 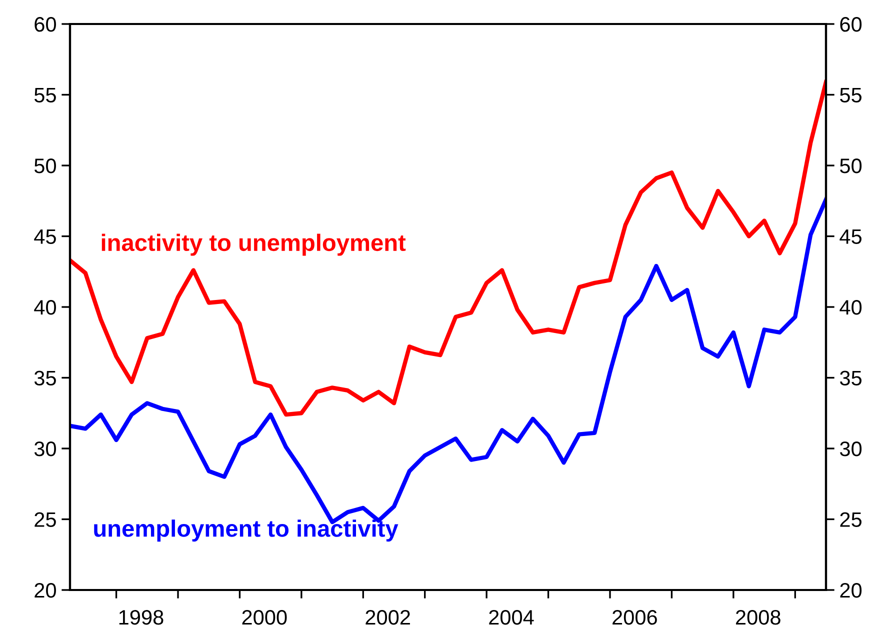 What do you see at coordinates (45, 166) in the screenshot?
I see `y-tick-label: 50` at bounding box center [45, 166].